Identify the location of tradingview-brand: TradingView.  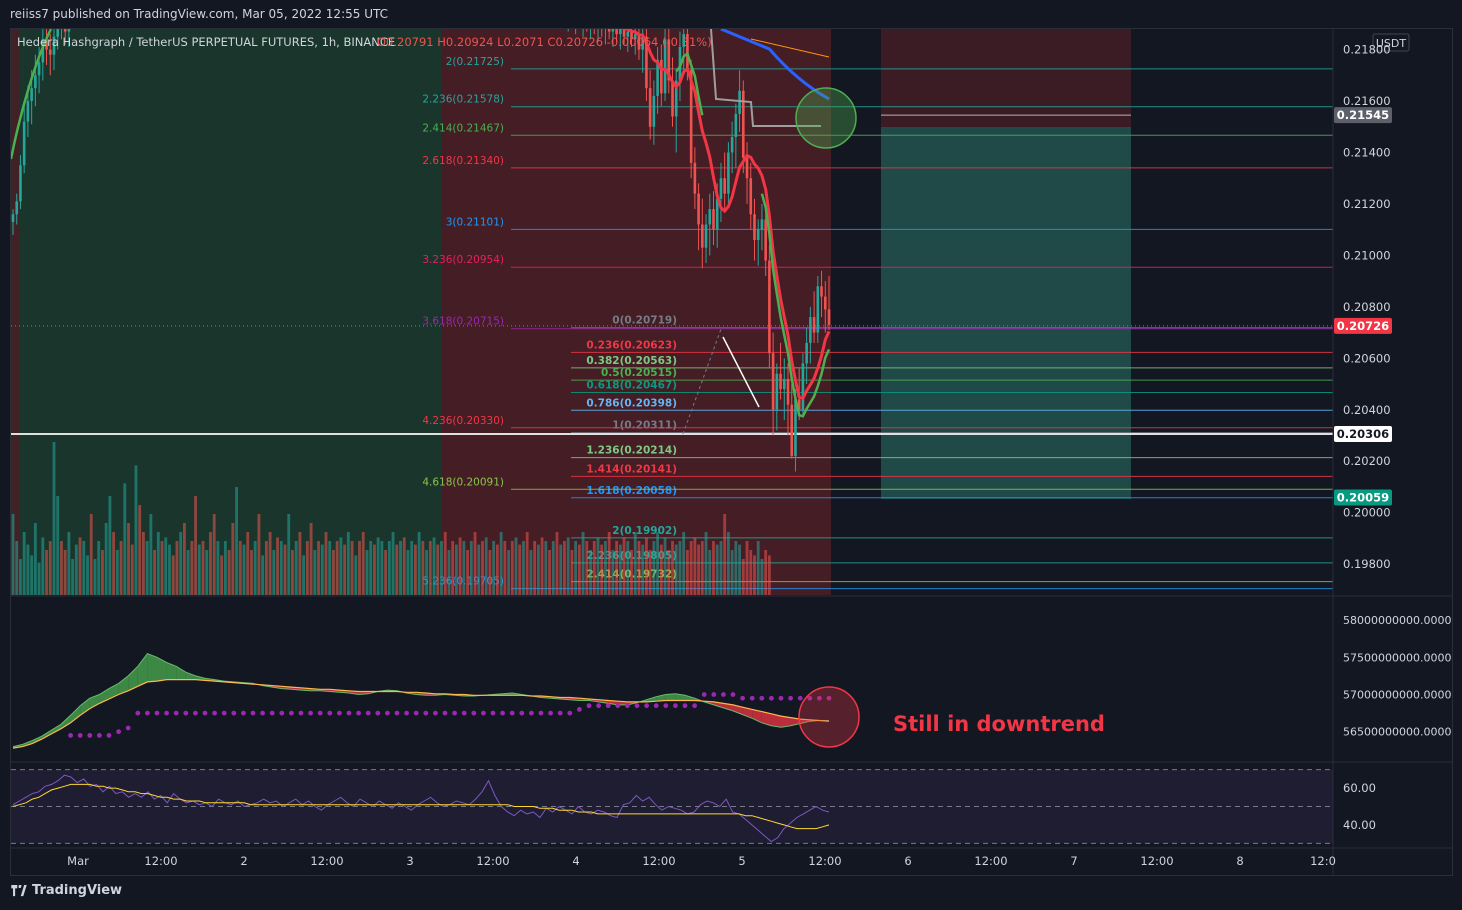
(77, 890).